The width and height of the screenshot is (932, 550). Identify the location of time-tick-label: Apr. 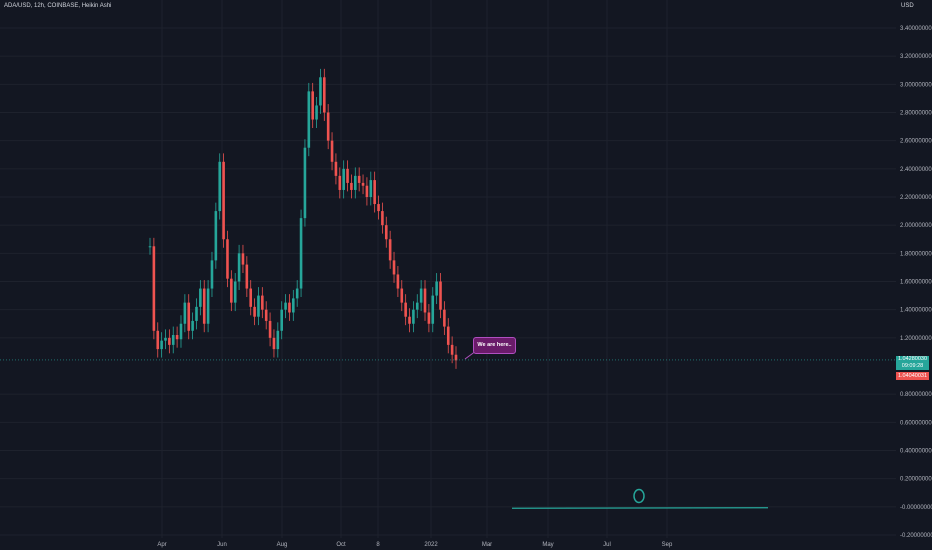
(161, 545).